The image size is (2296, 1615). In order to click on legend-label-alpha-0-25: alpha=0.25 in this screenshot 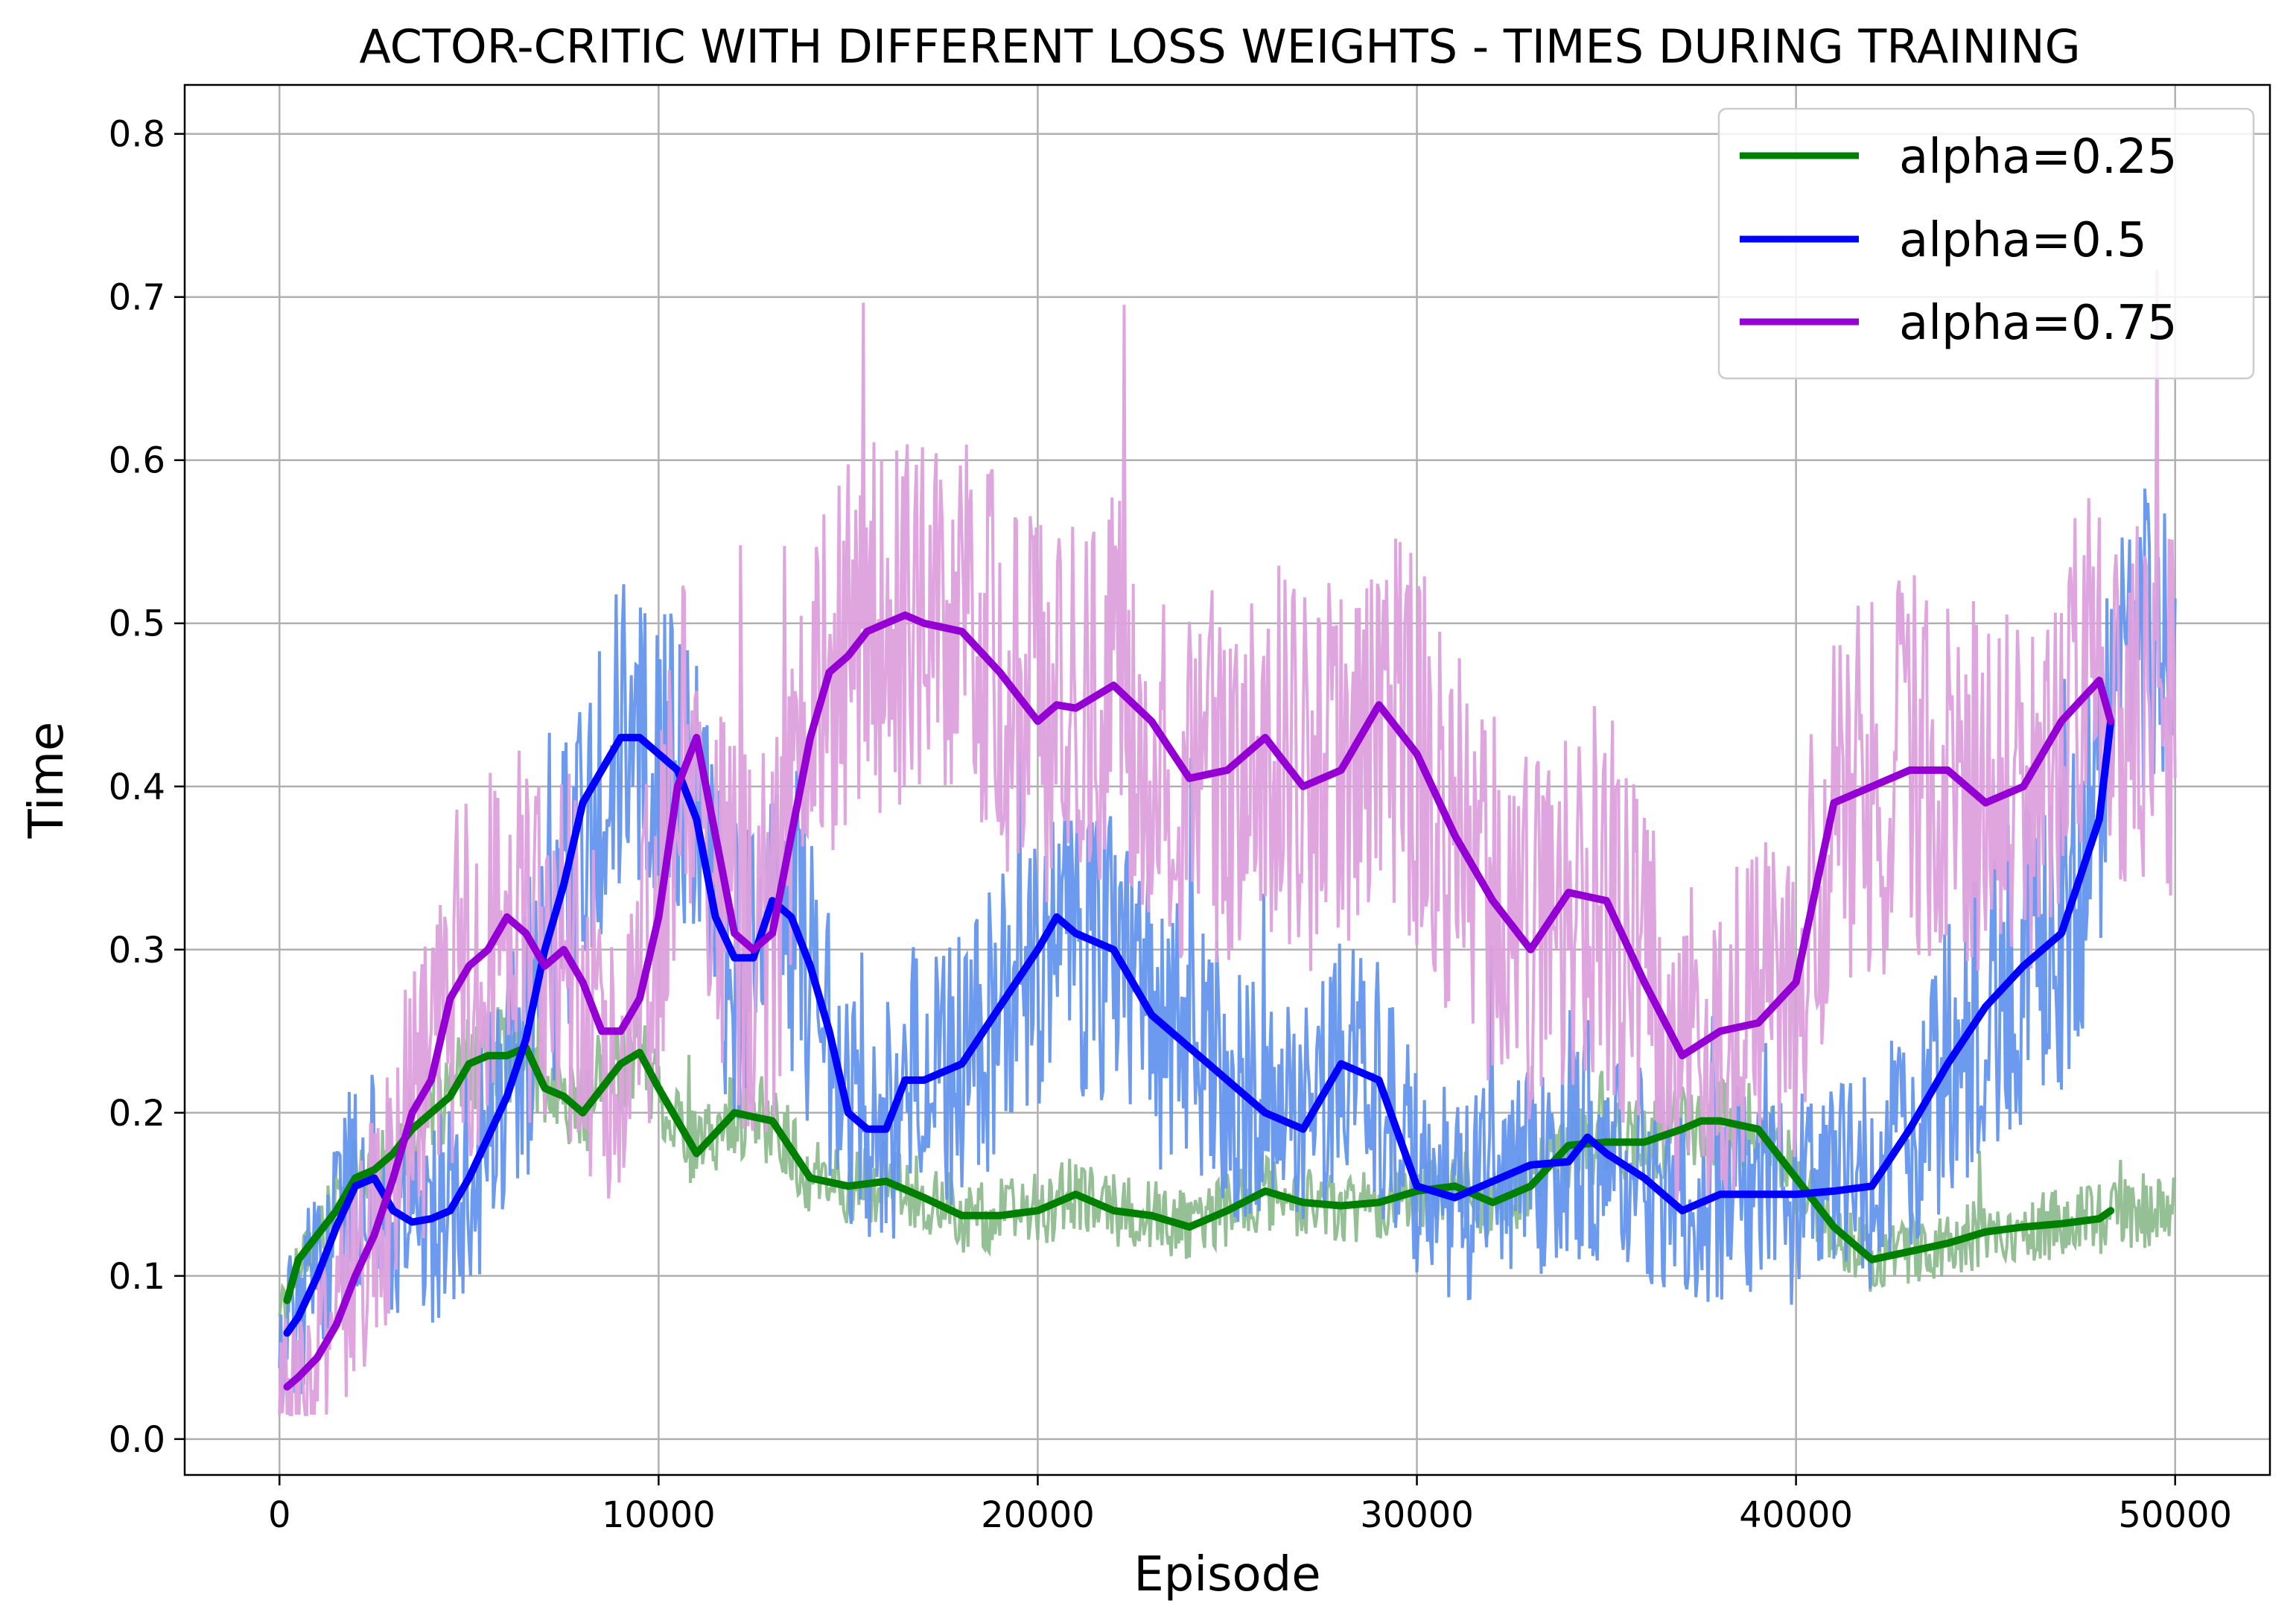, I will do `click(2039, 157)`.